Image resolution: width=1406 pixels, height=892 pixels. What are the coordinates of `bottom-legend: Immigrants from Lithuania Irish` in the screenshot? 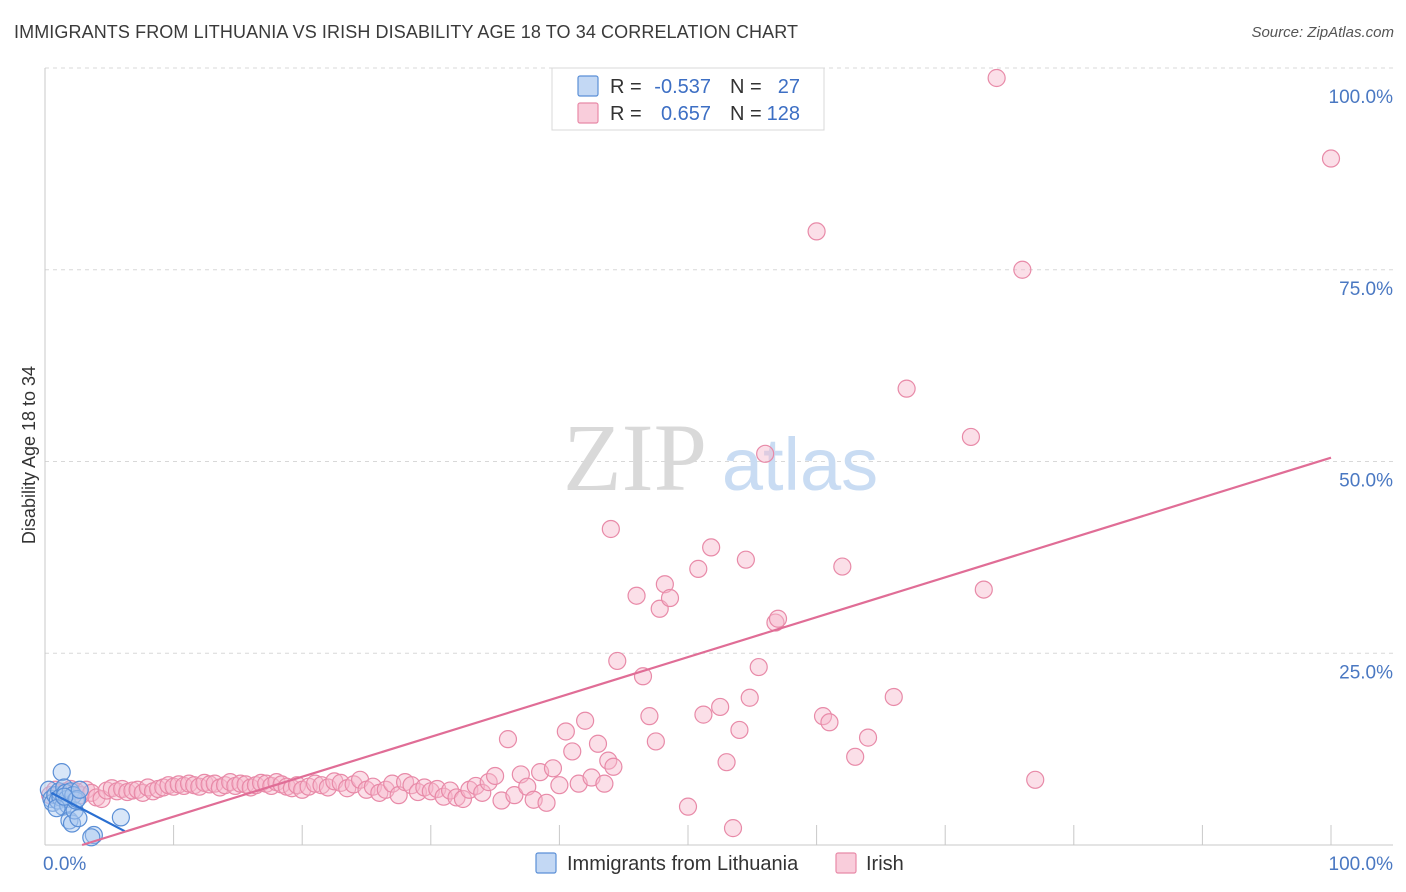 It's located at (719, 863).